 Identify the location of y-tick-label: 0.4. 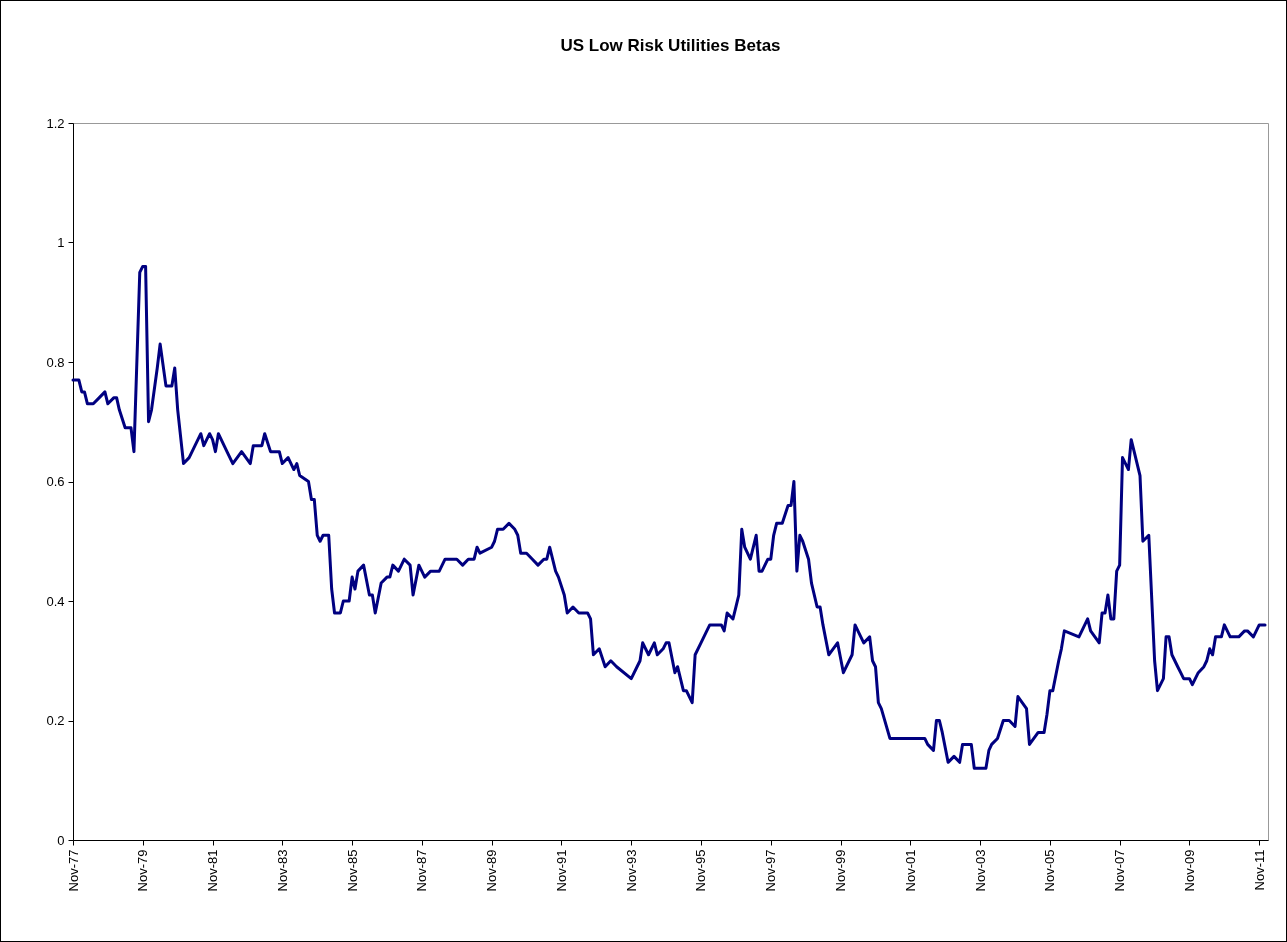
(55, 601).